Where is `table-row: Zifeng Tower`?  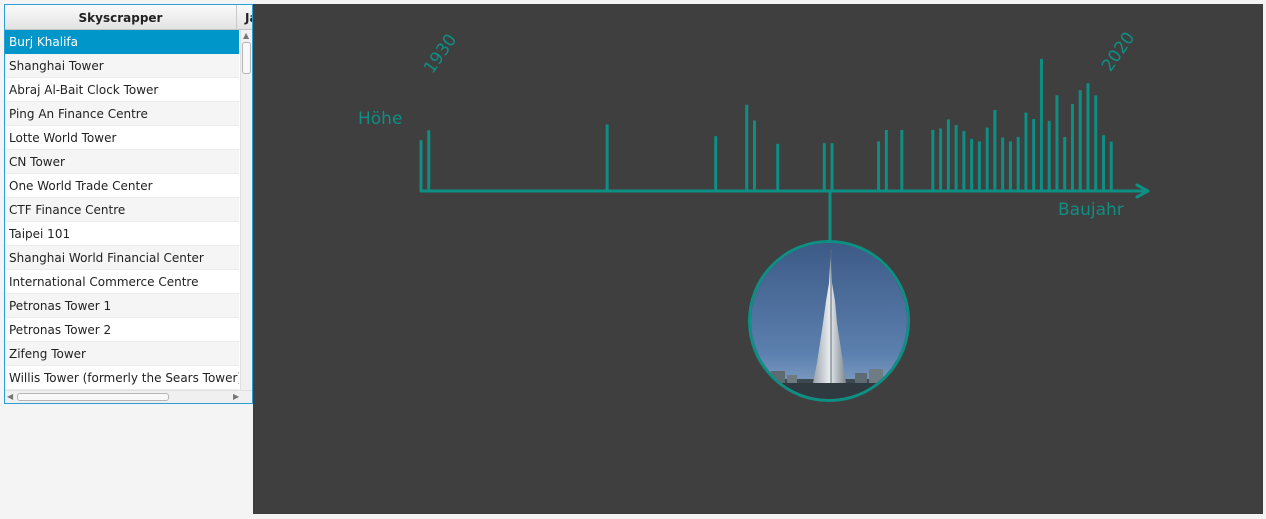
table-row: Zifeng Tower is located at coordinates (122, 354).